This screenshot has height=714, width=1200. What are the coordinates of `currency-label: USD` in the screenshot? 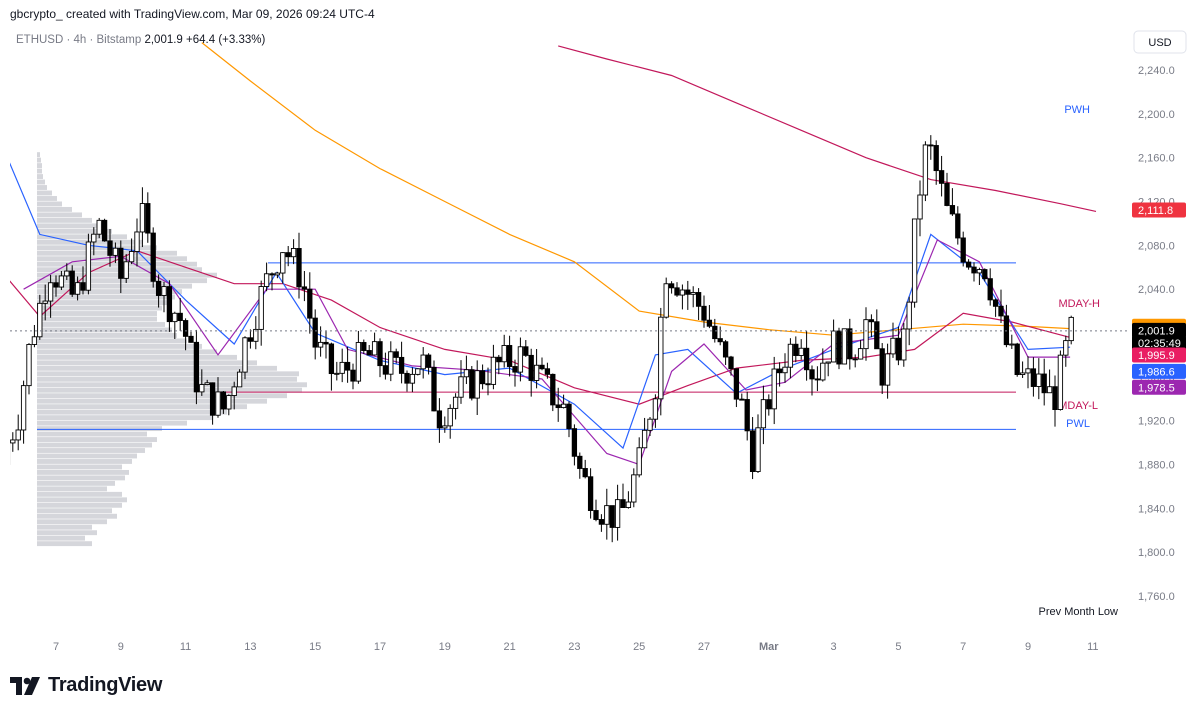 It's located at (1159, 43).